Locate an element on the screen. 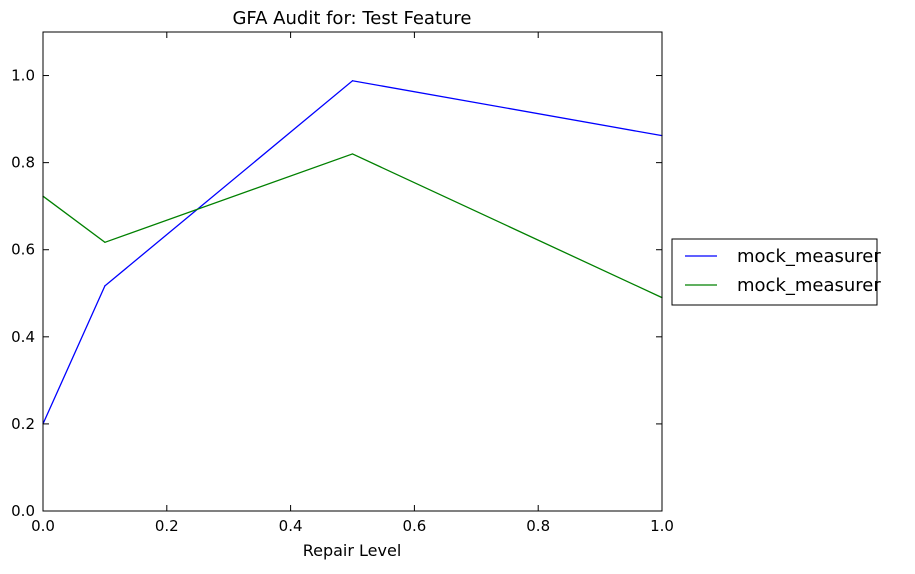 Image resolution: width=915 pixels, height=574 pixels. x-tick-label: 0.0 is located at coordinates (43, 526).